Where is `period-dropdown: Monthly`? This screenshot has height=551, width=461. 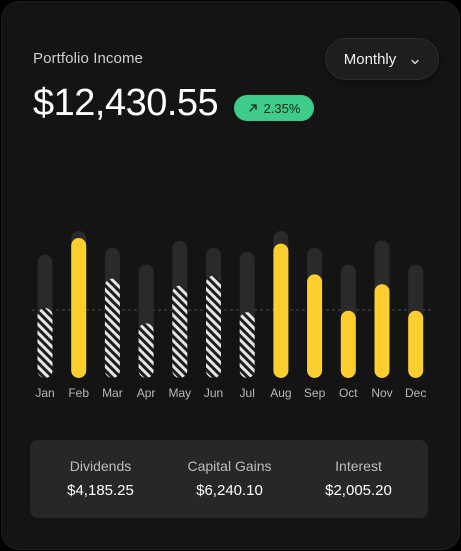
period-dropdown: Monthly is located at coordinates (382, 59).